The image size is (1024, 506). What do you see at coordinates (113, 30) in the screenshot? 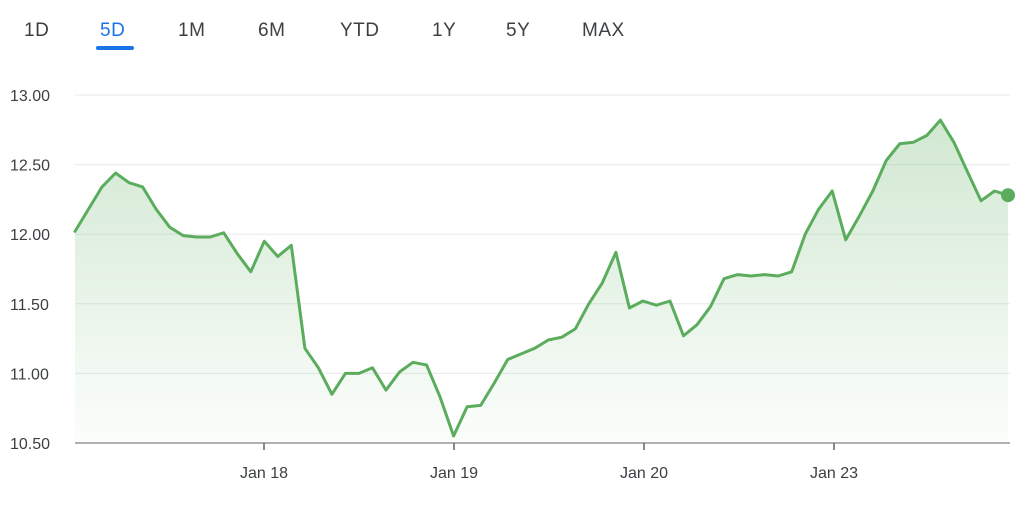
I see `tab-5d: 5D` at bounding box center [113, 30].